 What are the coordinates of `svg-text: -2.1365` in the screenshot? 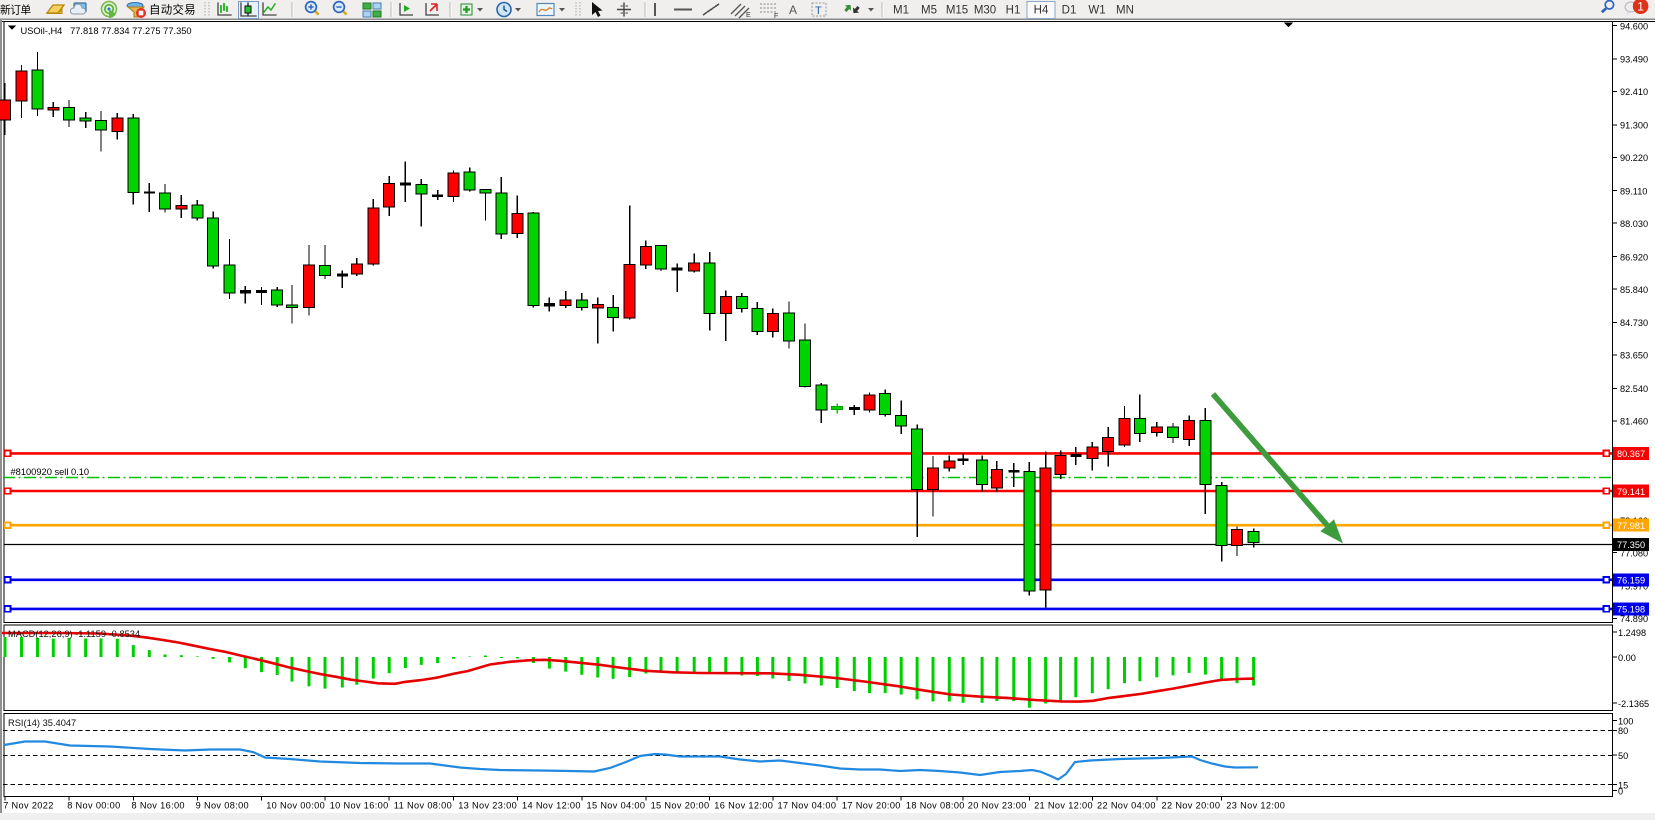 It's located at (1633, 704).